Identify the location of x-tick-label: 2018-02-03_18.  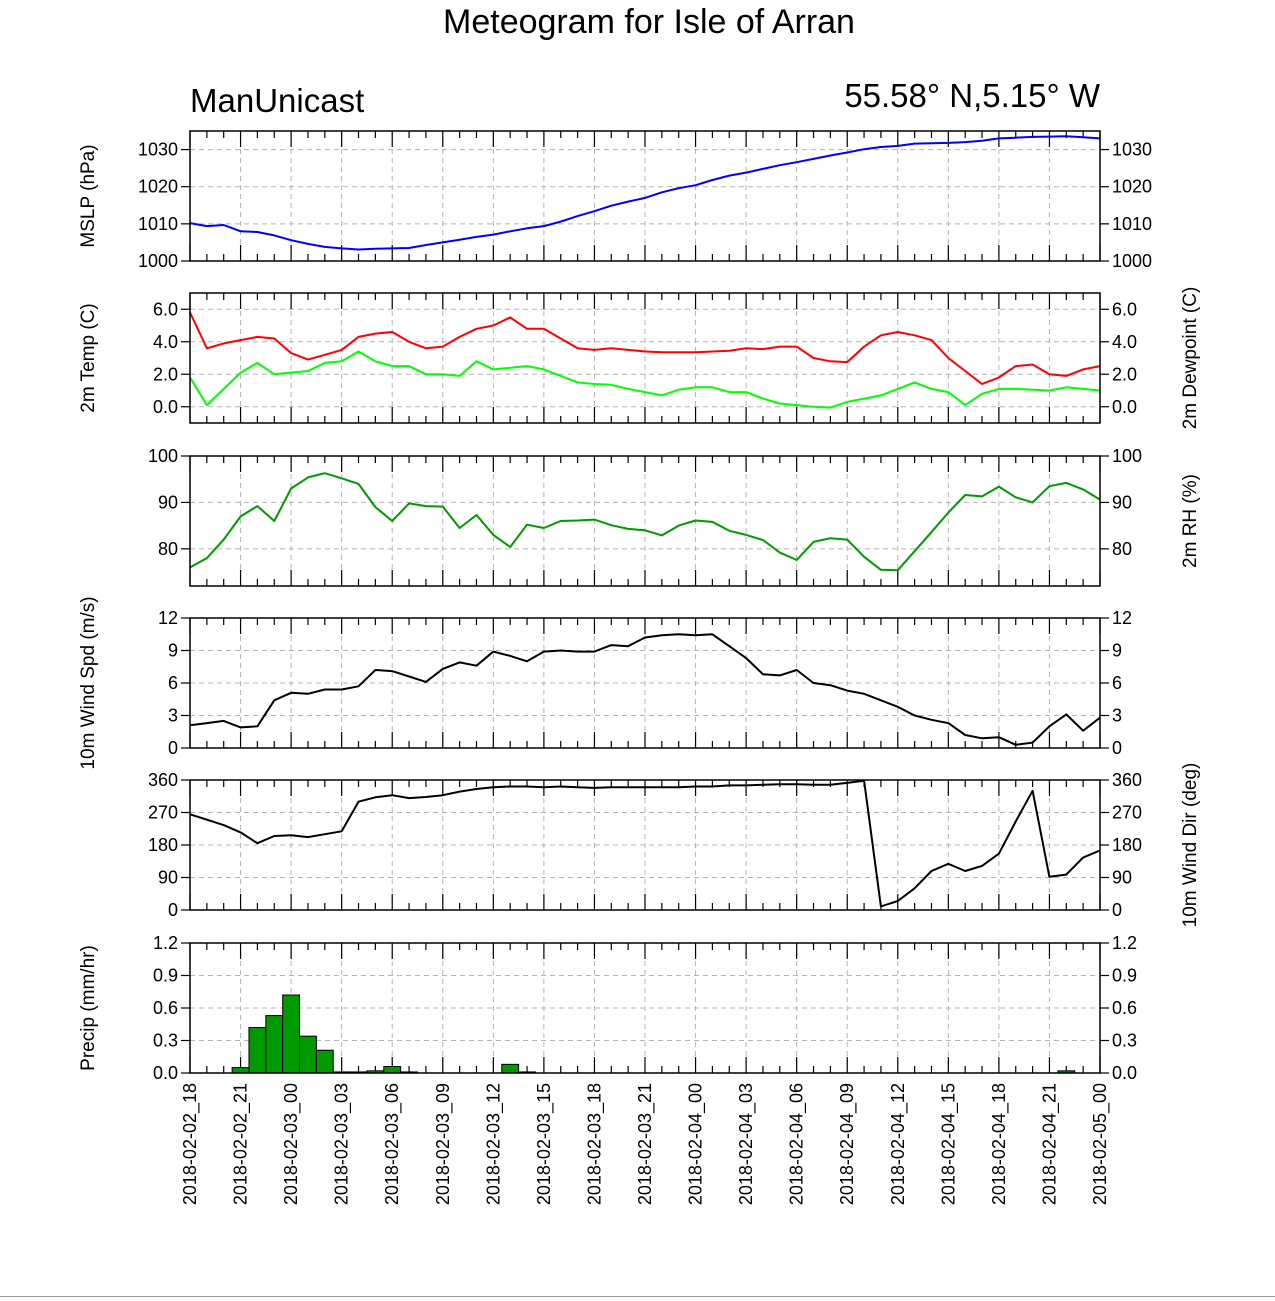
(594, 1144).